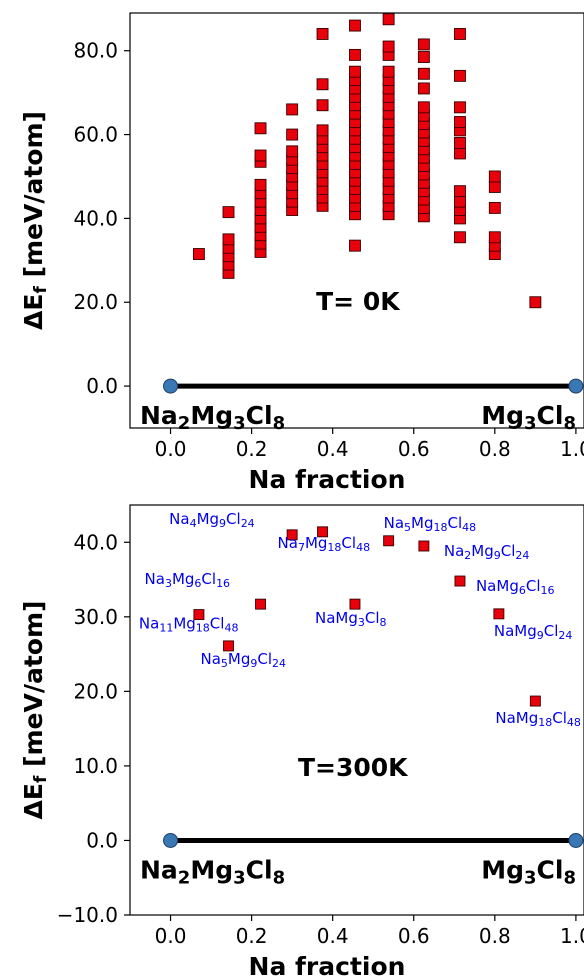 Image resolution: width=584 pixels, height=976 pixels. I want to click on temperature-annotation: T= 0K, so click(358, 301).